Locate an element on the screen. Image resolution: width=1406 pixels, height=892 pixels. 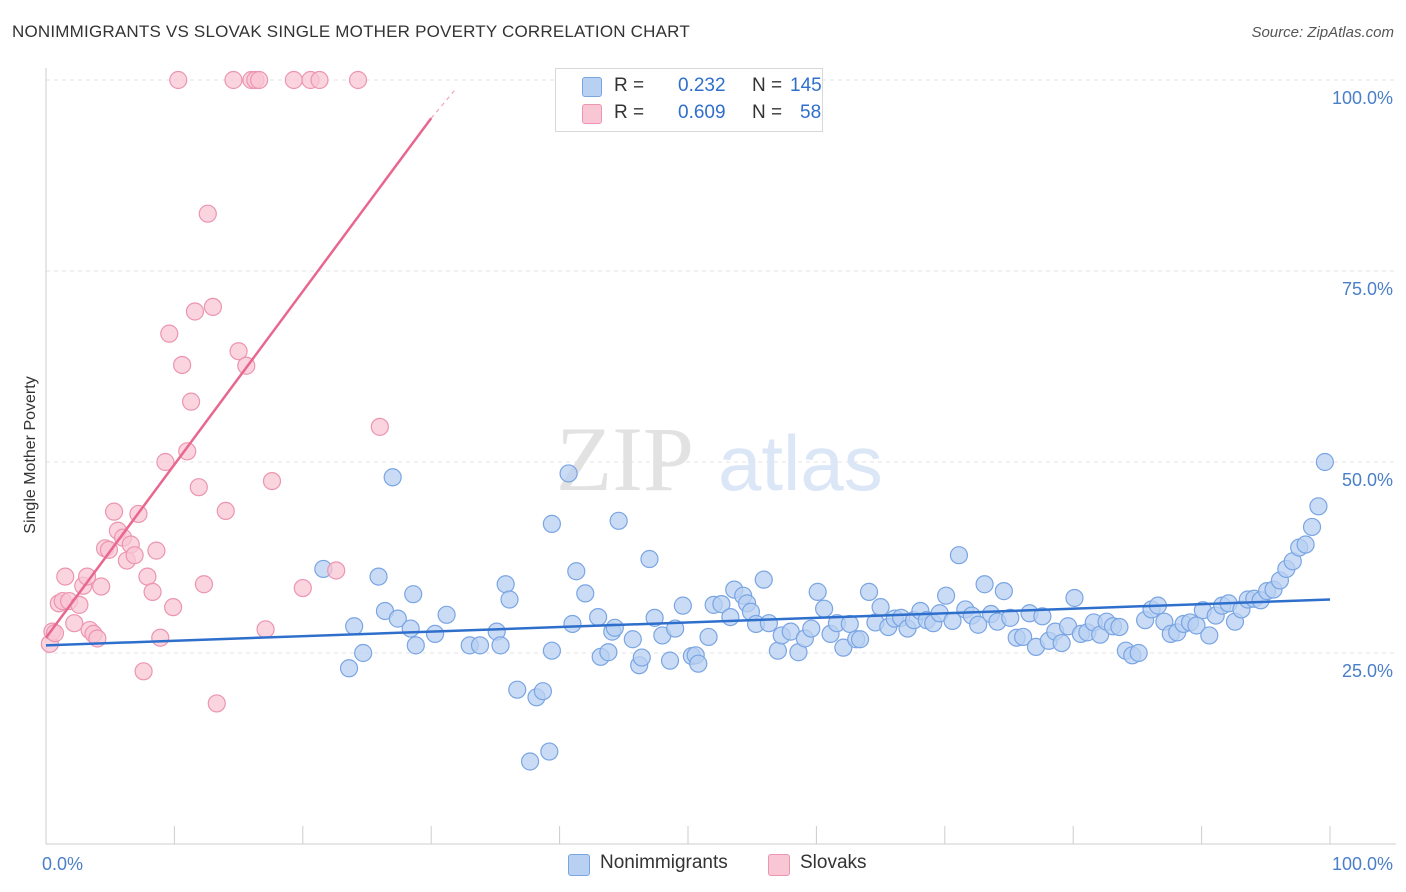
legend-label: Slovaks is located at coordinates (833, 862).